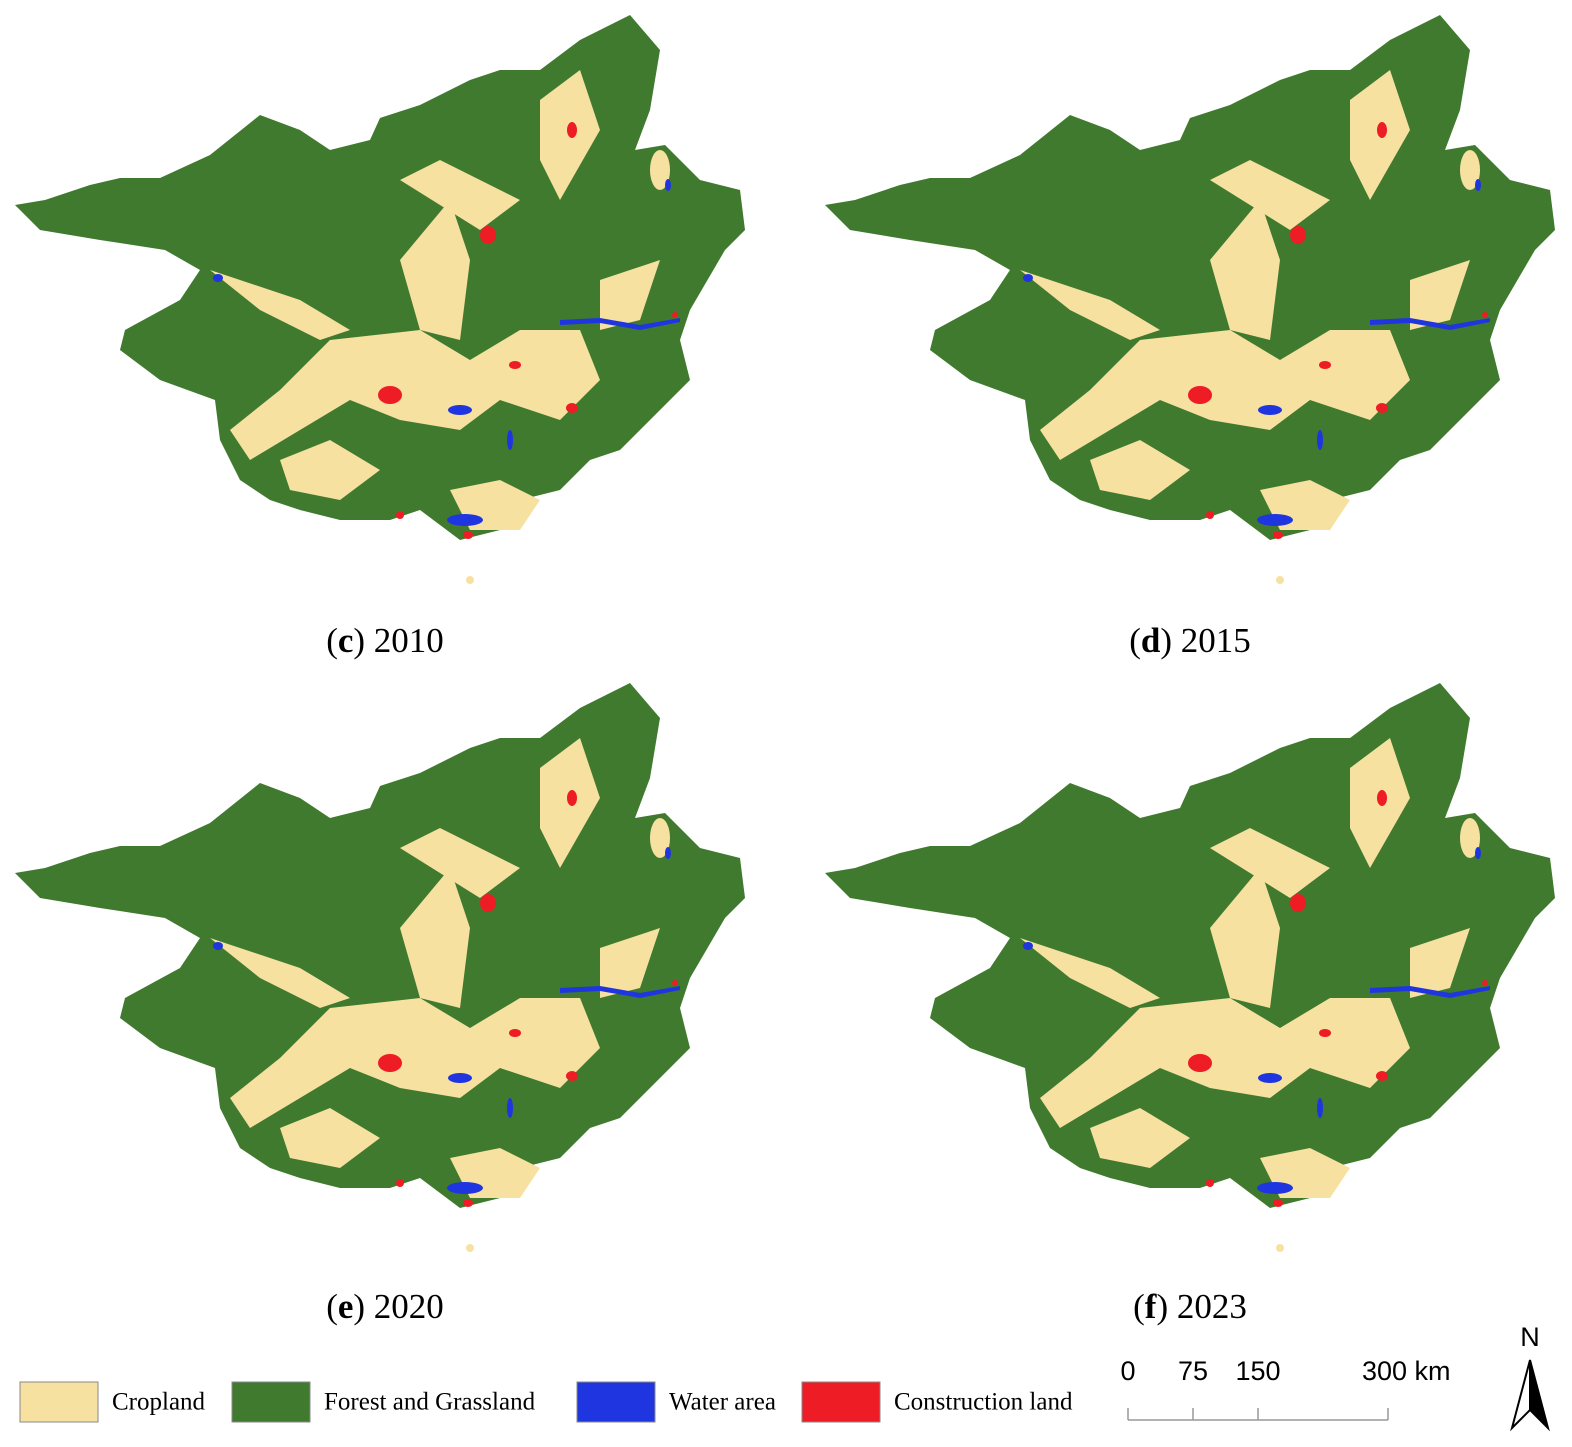 This screenshot has width=1572, height=1447. Describe the element at coordinates (346, 1306) in the screenshot. I see `caption-letter: e` at that location.